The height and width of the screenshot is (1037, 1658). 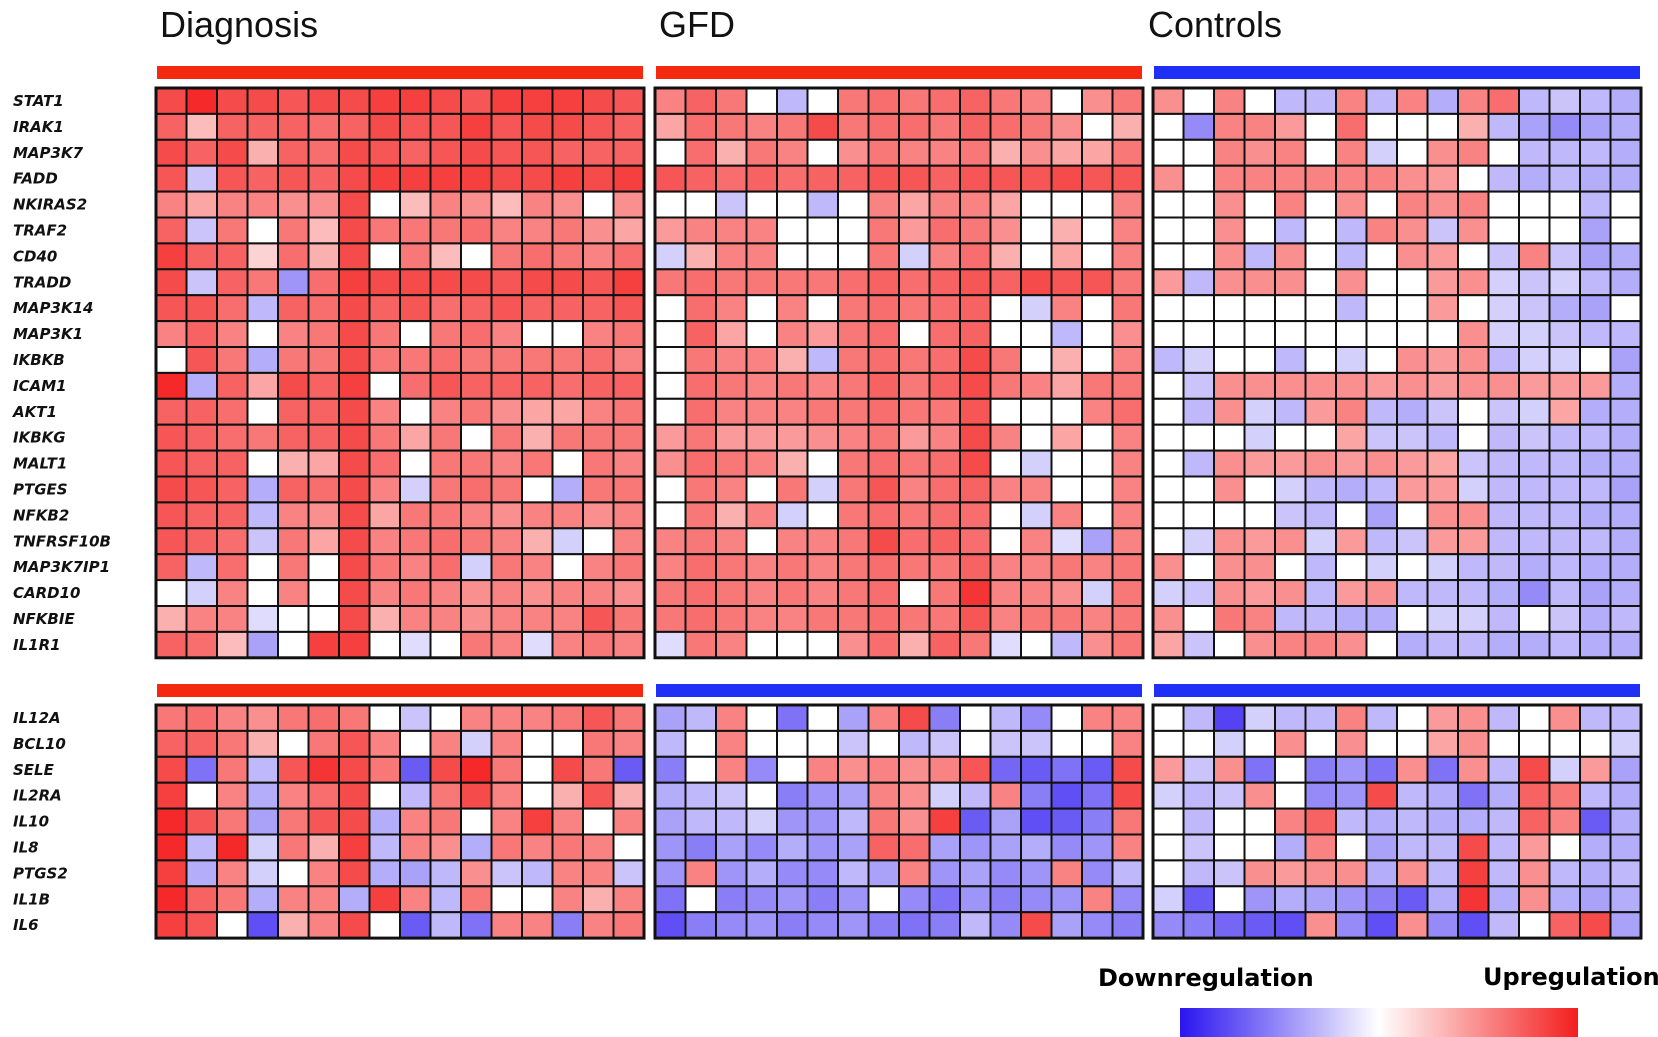 What do you see at coordinates (26, 847) in the screenshot?
I see `gene-label-il8: IL8` at bounding box center [26, 847].